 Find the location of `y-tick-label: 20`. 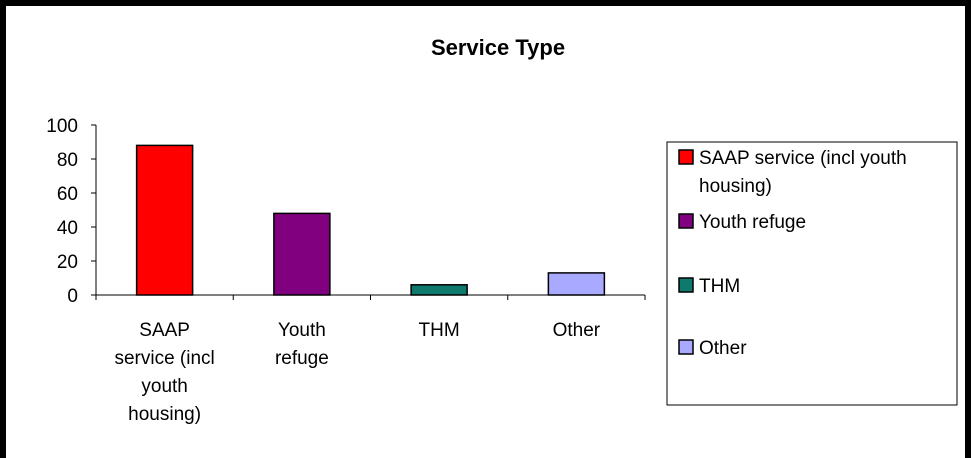

y-tick-label: 20 is located at coordinates (67, 262).